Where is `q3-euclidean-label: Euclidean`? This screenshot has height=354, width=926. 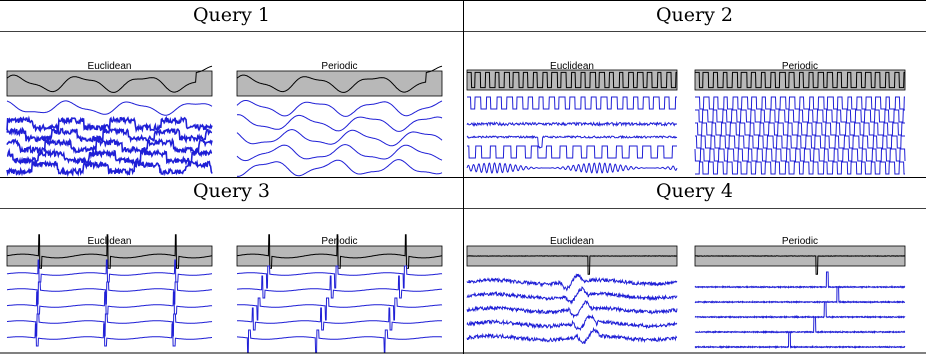 q3-euclidean-label: Euclidean is located at coordinates (109, 241).